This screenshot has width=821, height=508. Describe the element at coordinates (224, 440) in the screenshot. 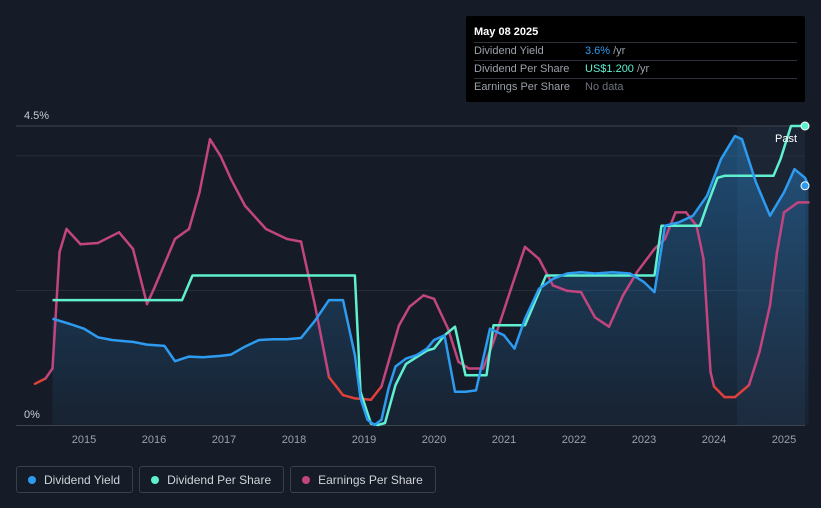

I see `x-tick-label: 2017` at that location.